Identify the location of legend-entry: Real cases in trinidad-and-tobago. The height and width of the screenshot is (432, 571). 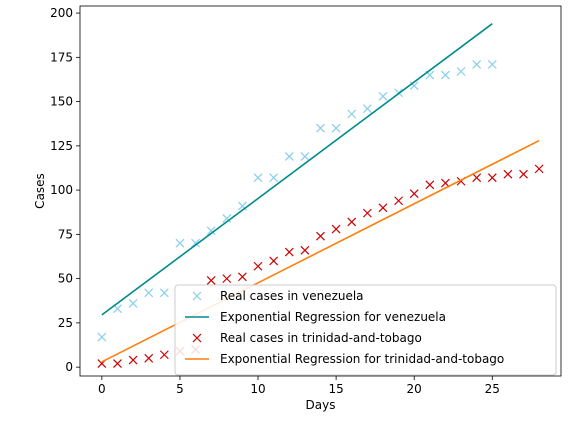
(321, 338).